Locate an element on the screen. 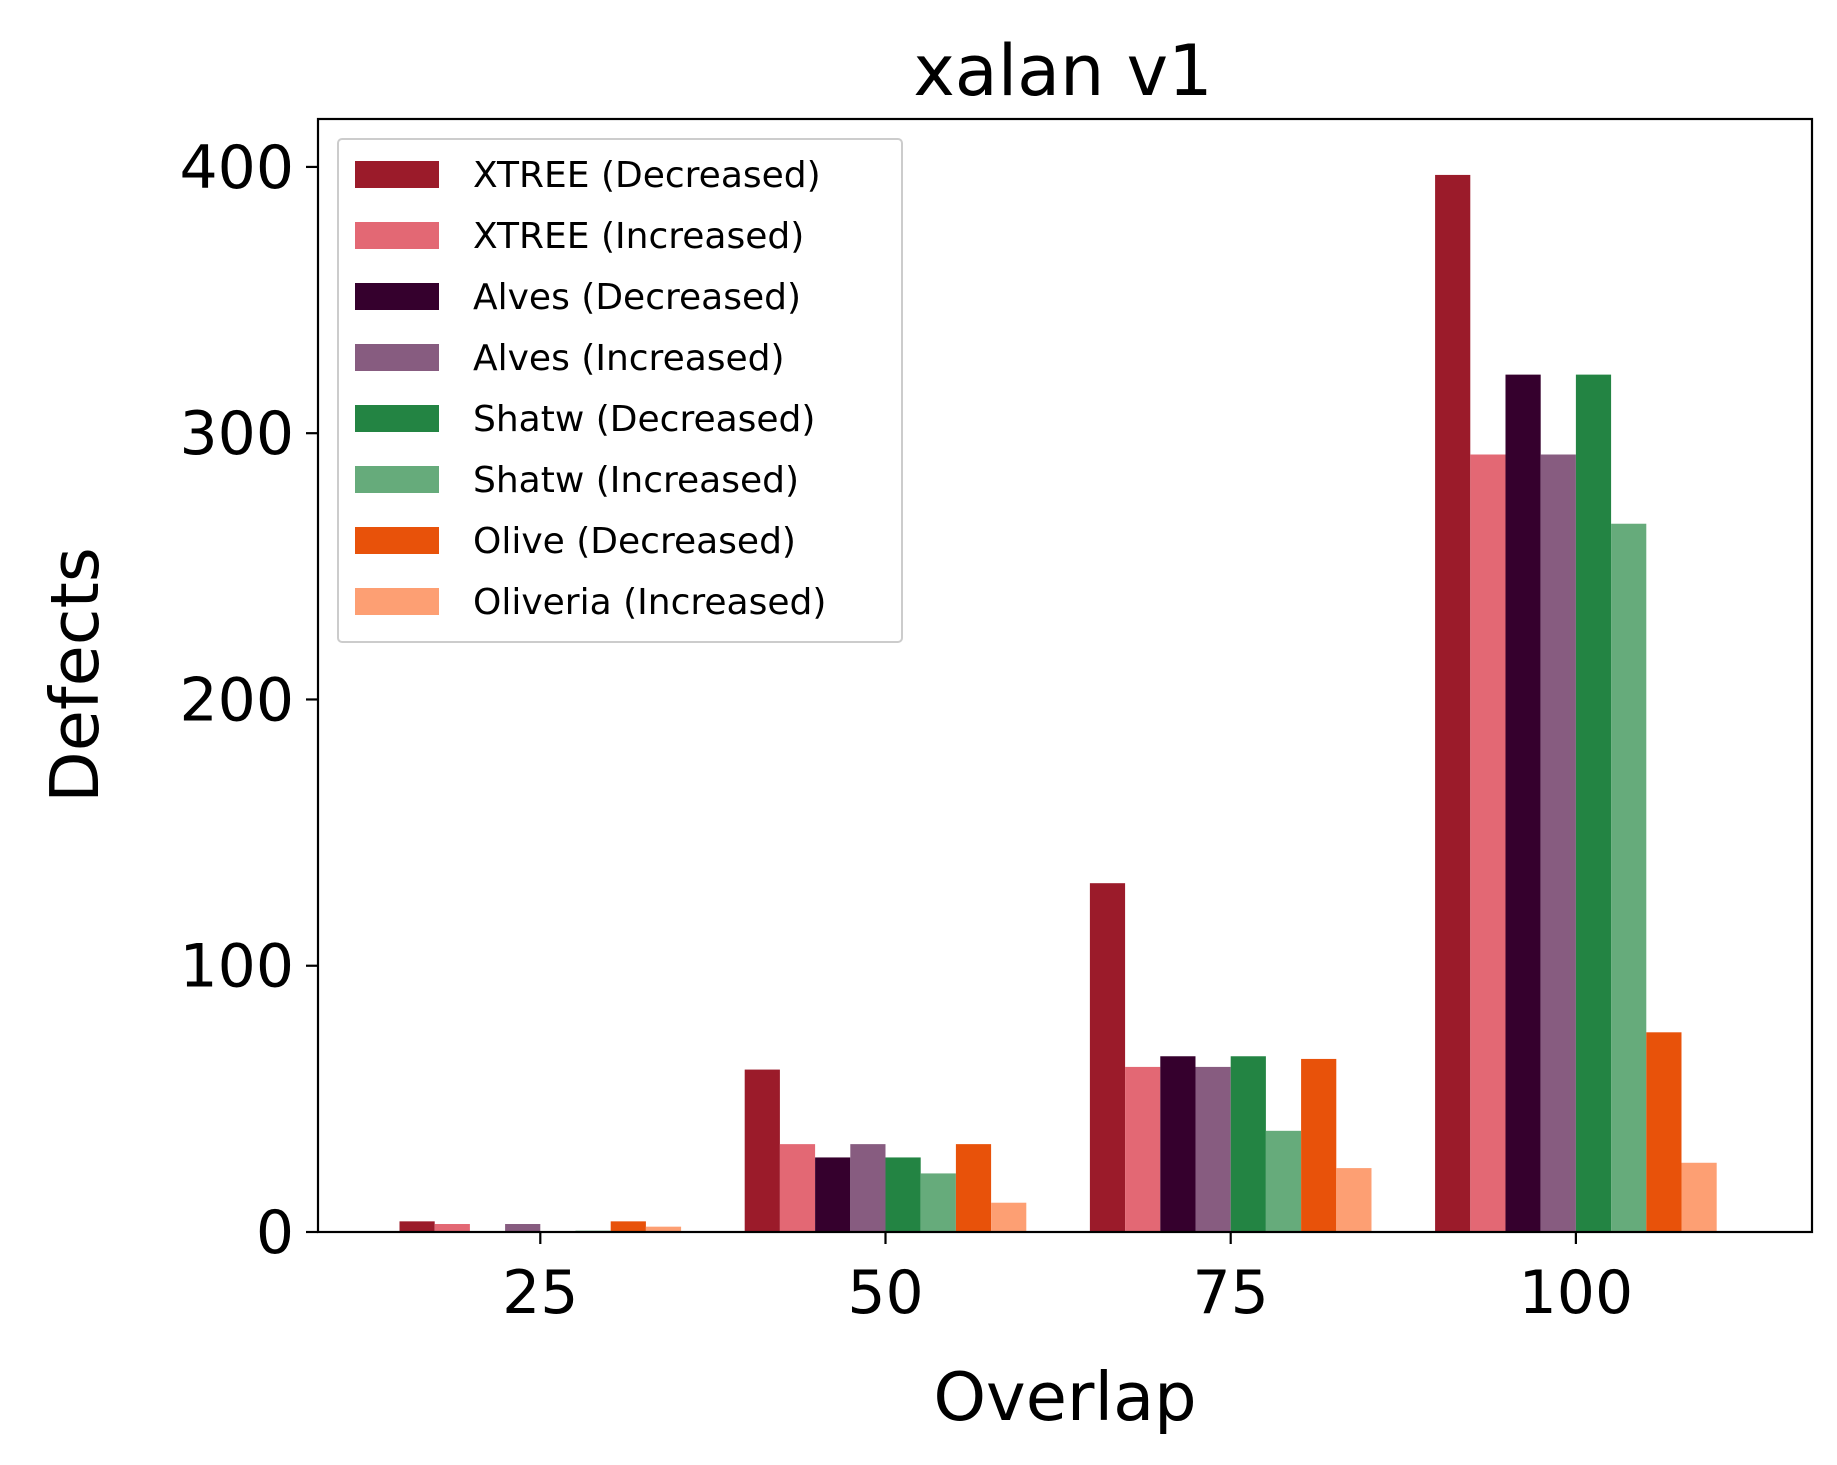 This screenshot has width=1837, height=1465. legend-label: XTREE (Decreased) is located at coordinates (647, 175).